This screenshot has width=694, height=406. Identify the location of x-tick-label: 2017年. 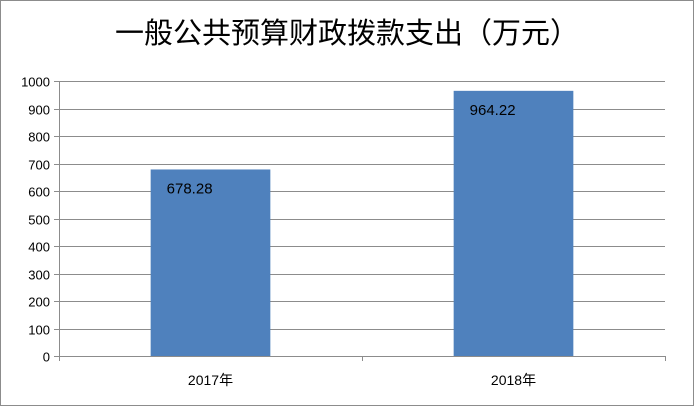
(210, 380).